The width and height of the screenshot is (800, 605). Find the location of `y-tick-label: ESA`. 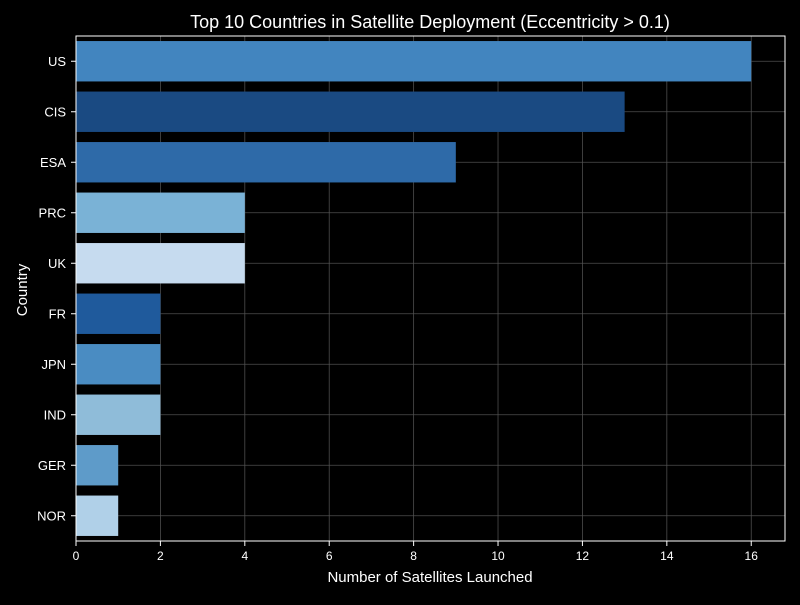

y-tick-label: ESA is located at coordinates (53, 162).